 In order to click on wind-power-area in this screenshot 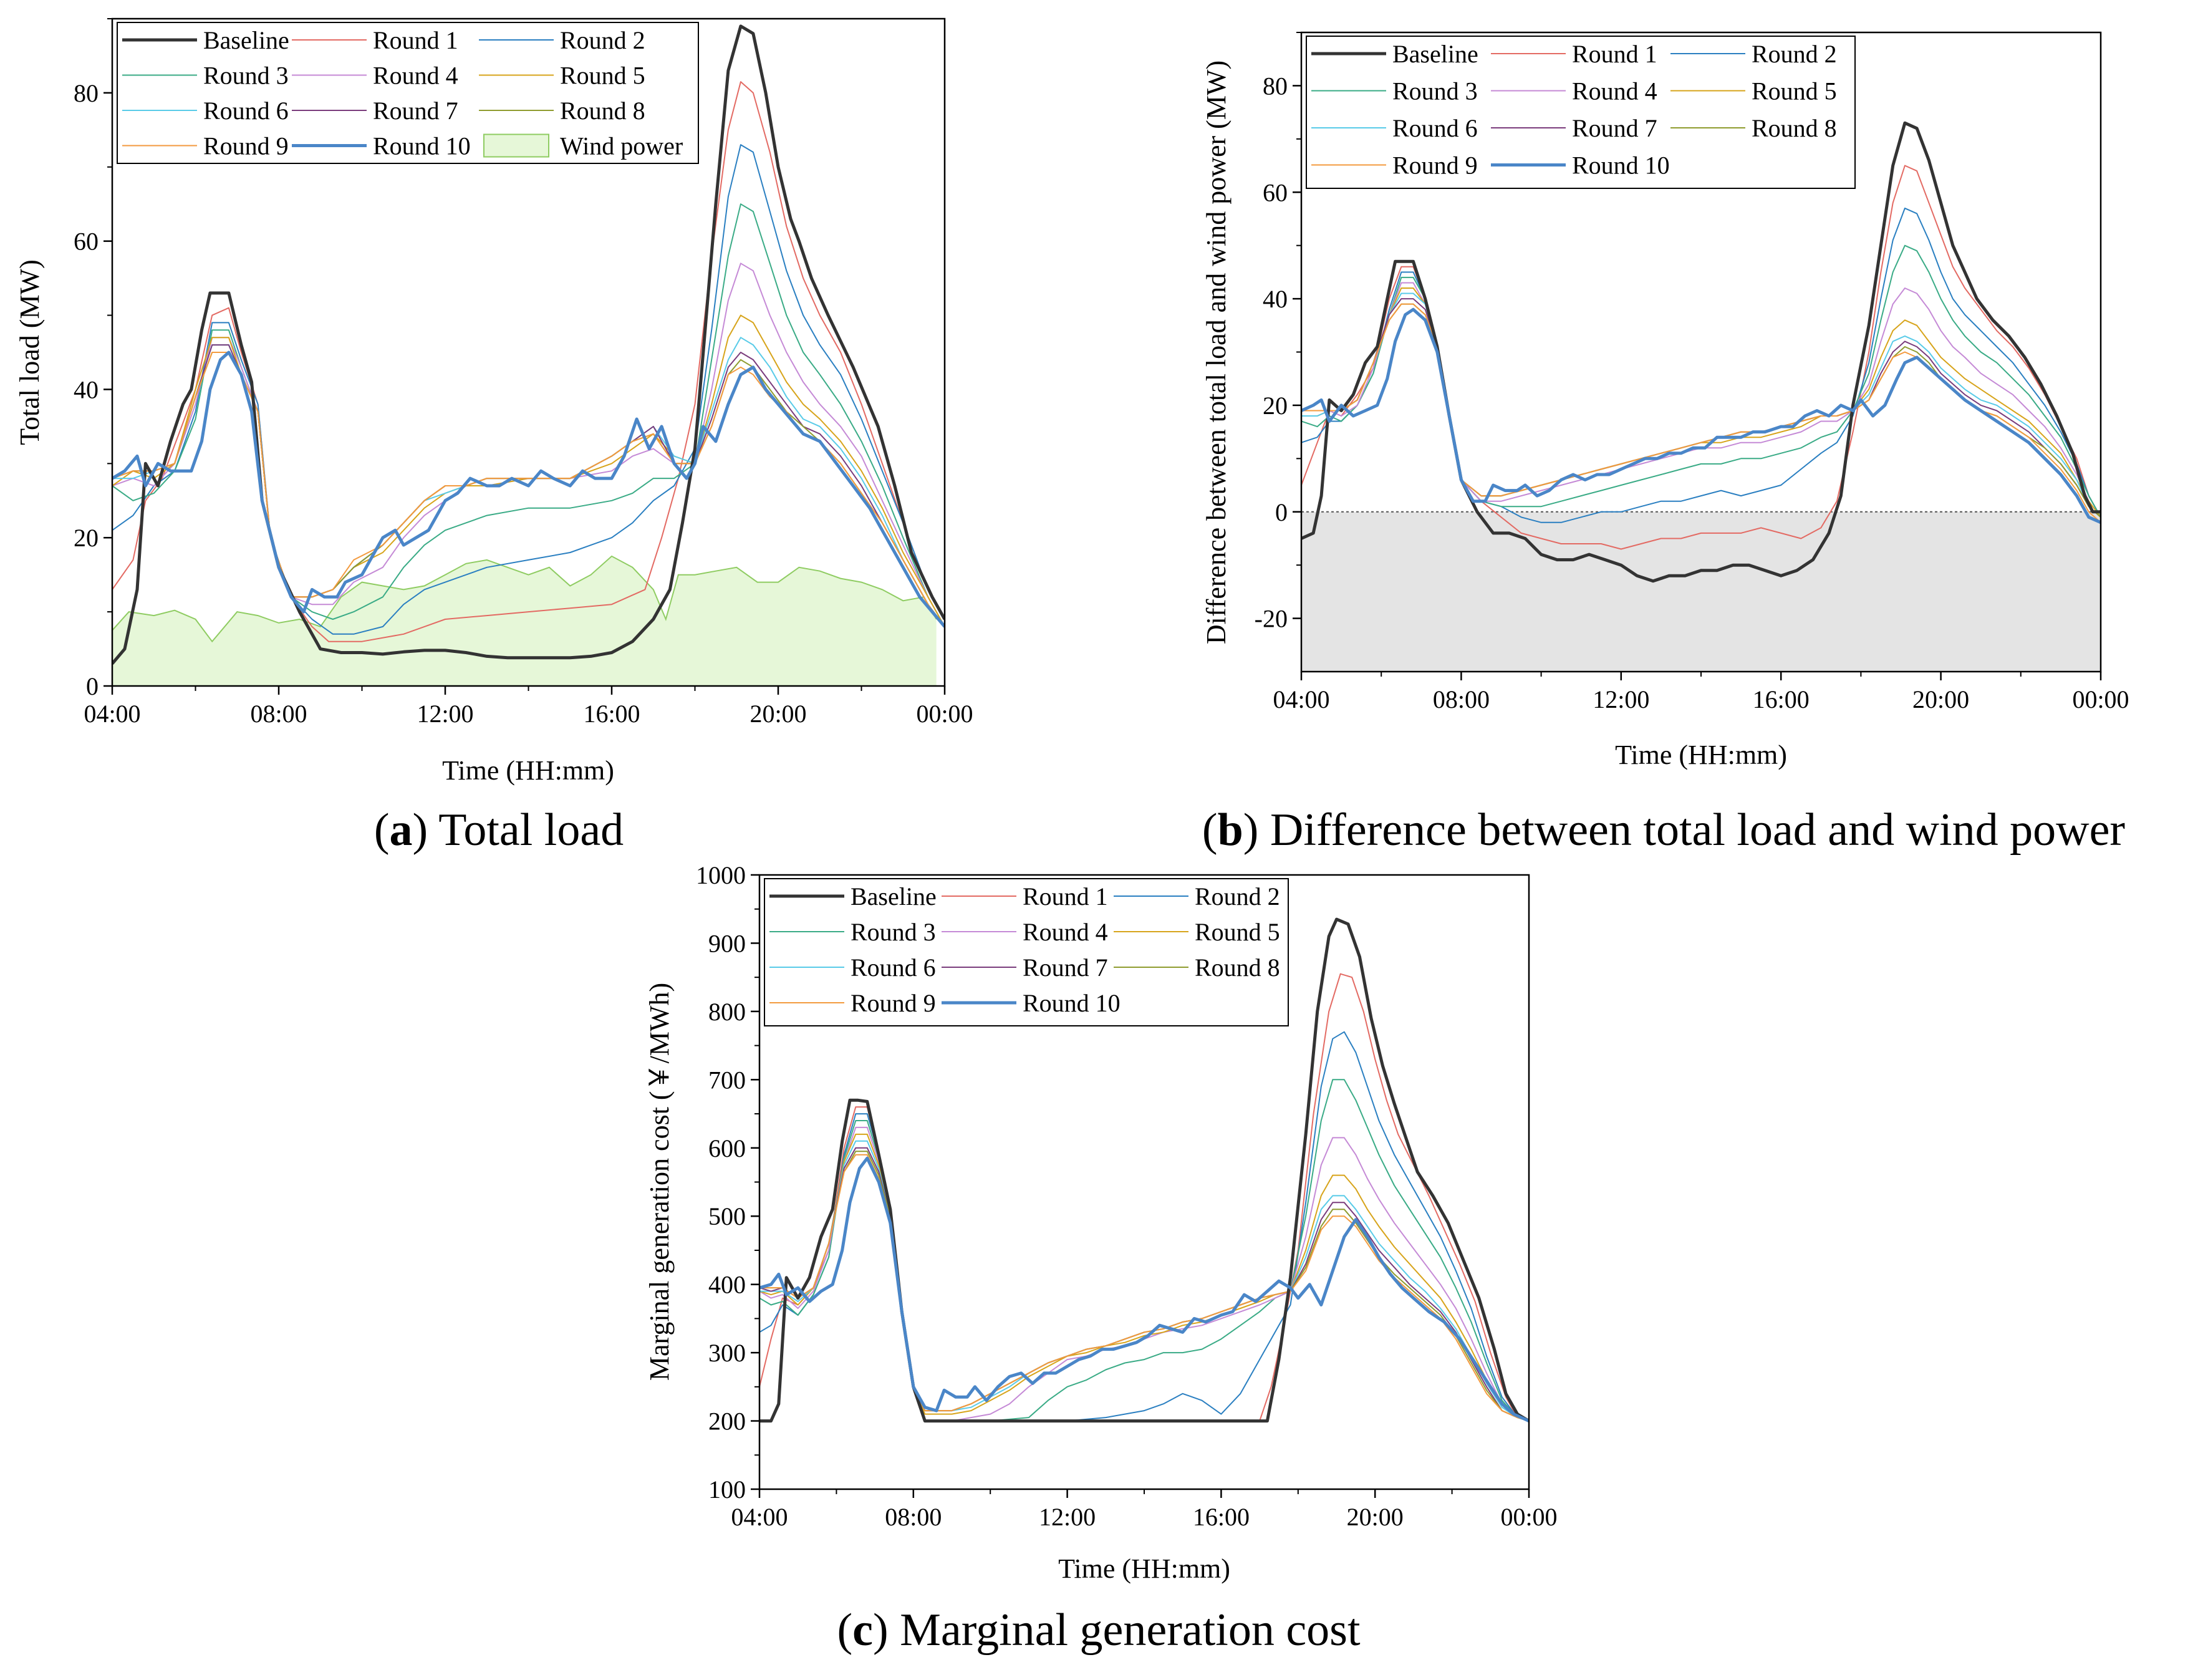, I will do `click(524, 621)`.